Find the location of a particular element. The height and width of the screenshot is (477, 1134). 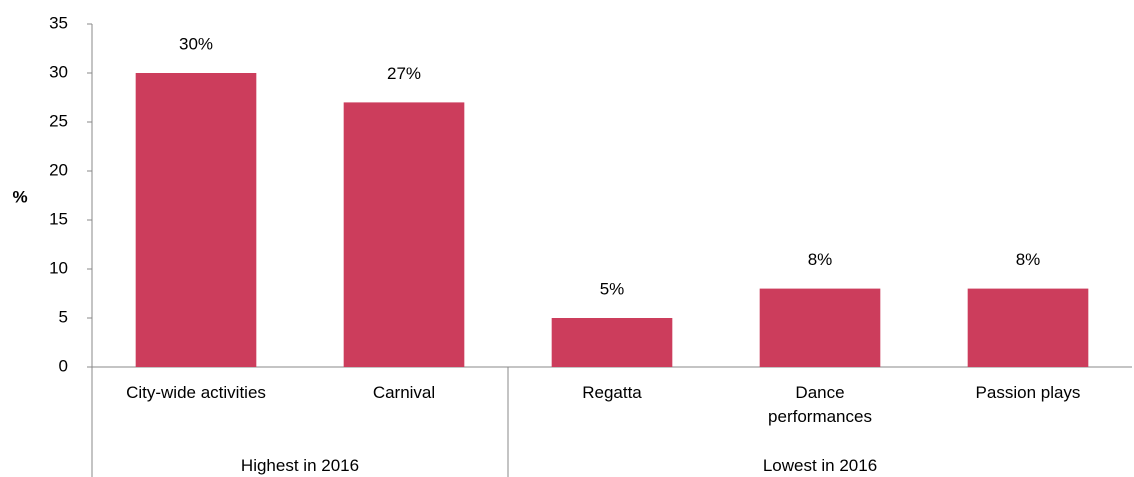

y-tick-label: 20 is located at coordinates (58, 169).